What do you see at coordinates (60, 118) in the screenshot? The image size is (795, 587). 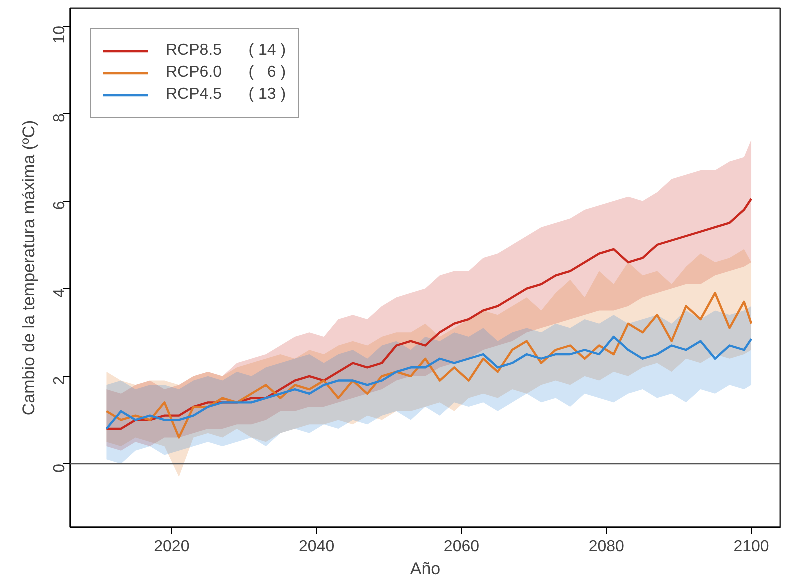 I see `y-tick-label: 8` at bounding box center [60, 118].